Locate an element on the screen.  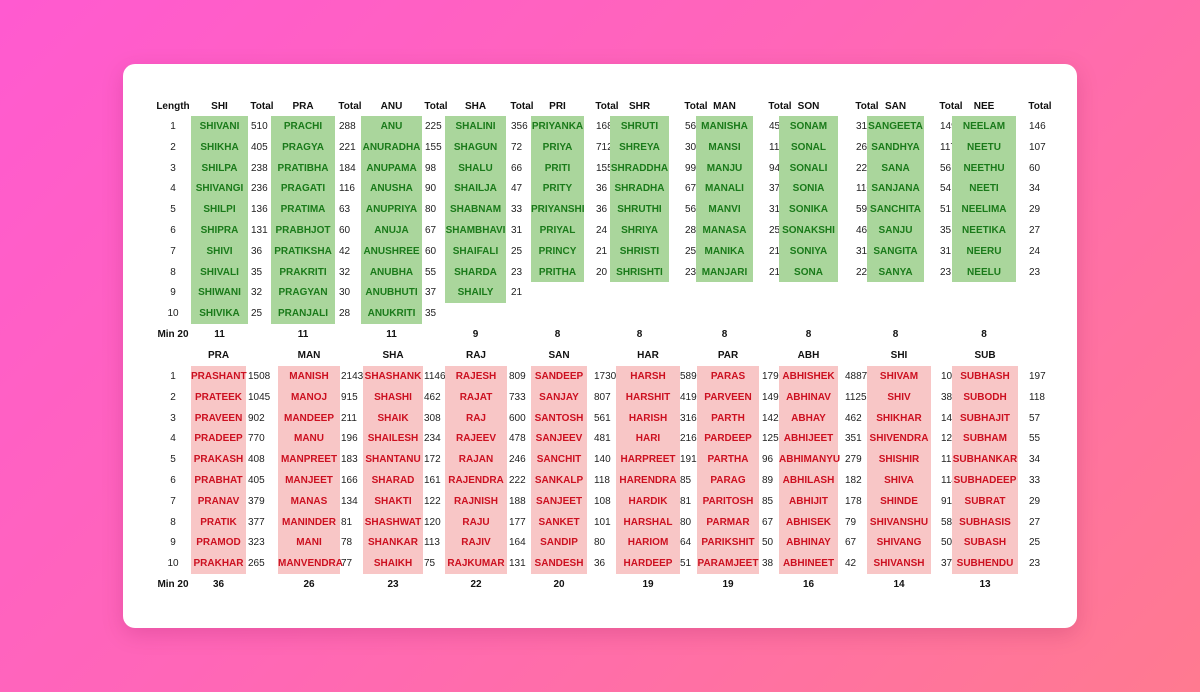
name-cell: SHIVANGI is located at coordinates (219, 189).